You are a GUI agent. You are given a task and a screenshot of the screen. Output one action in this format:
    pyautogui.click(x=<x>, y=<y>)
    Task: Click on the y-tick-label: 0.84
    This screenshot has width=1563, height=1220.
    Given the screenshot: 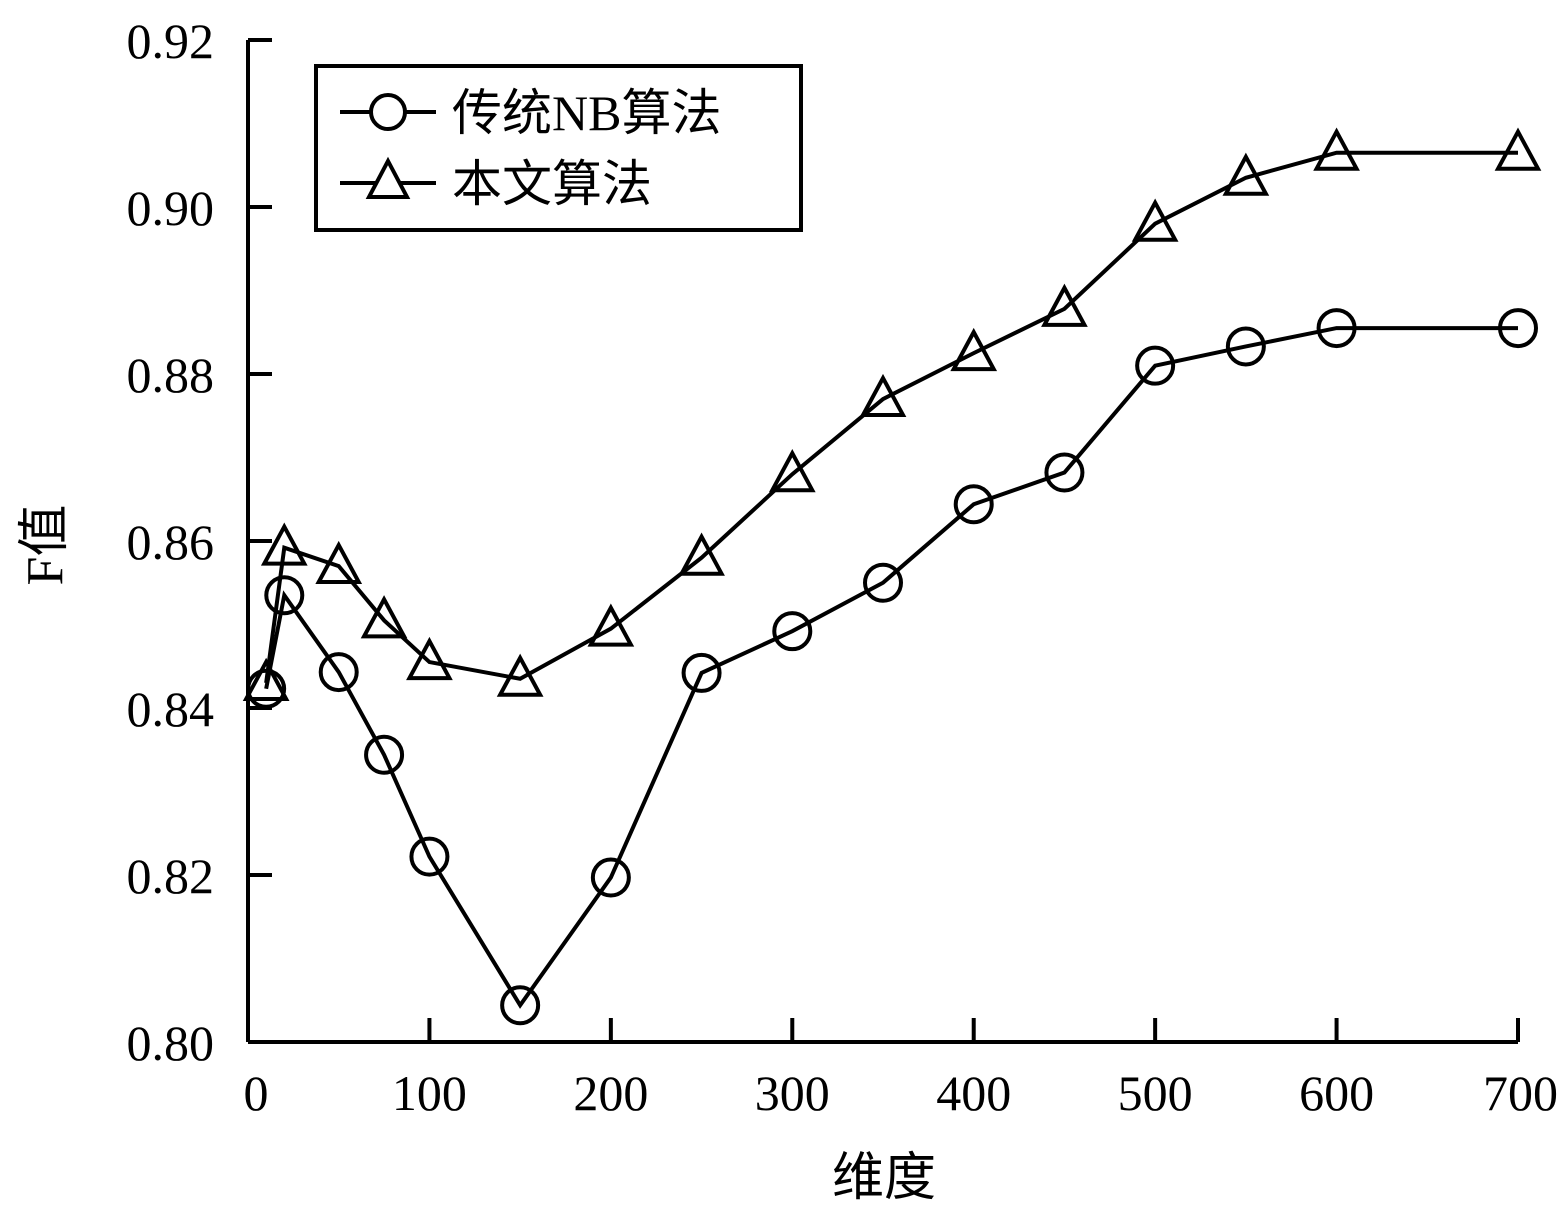 What is the action you would take?
    pyautogui.click(x=171, y=709)
    